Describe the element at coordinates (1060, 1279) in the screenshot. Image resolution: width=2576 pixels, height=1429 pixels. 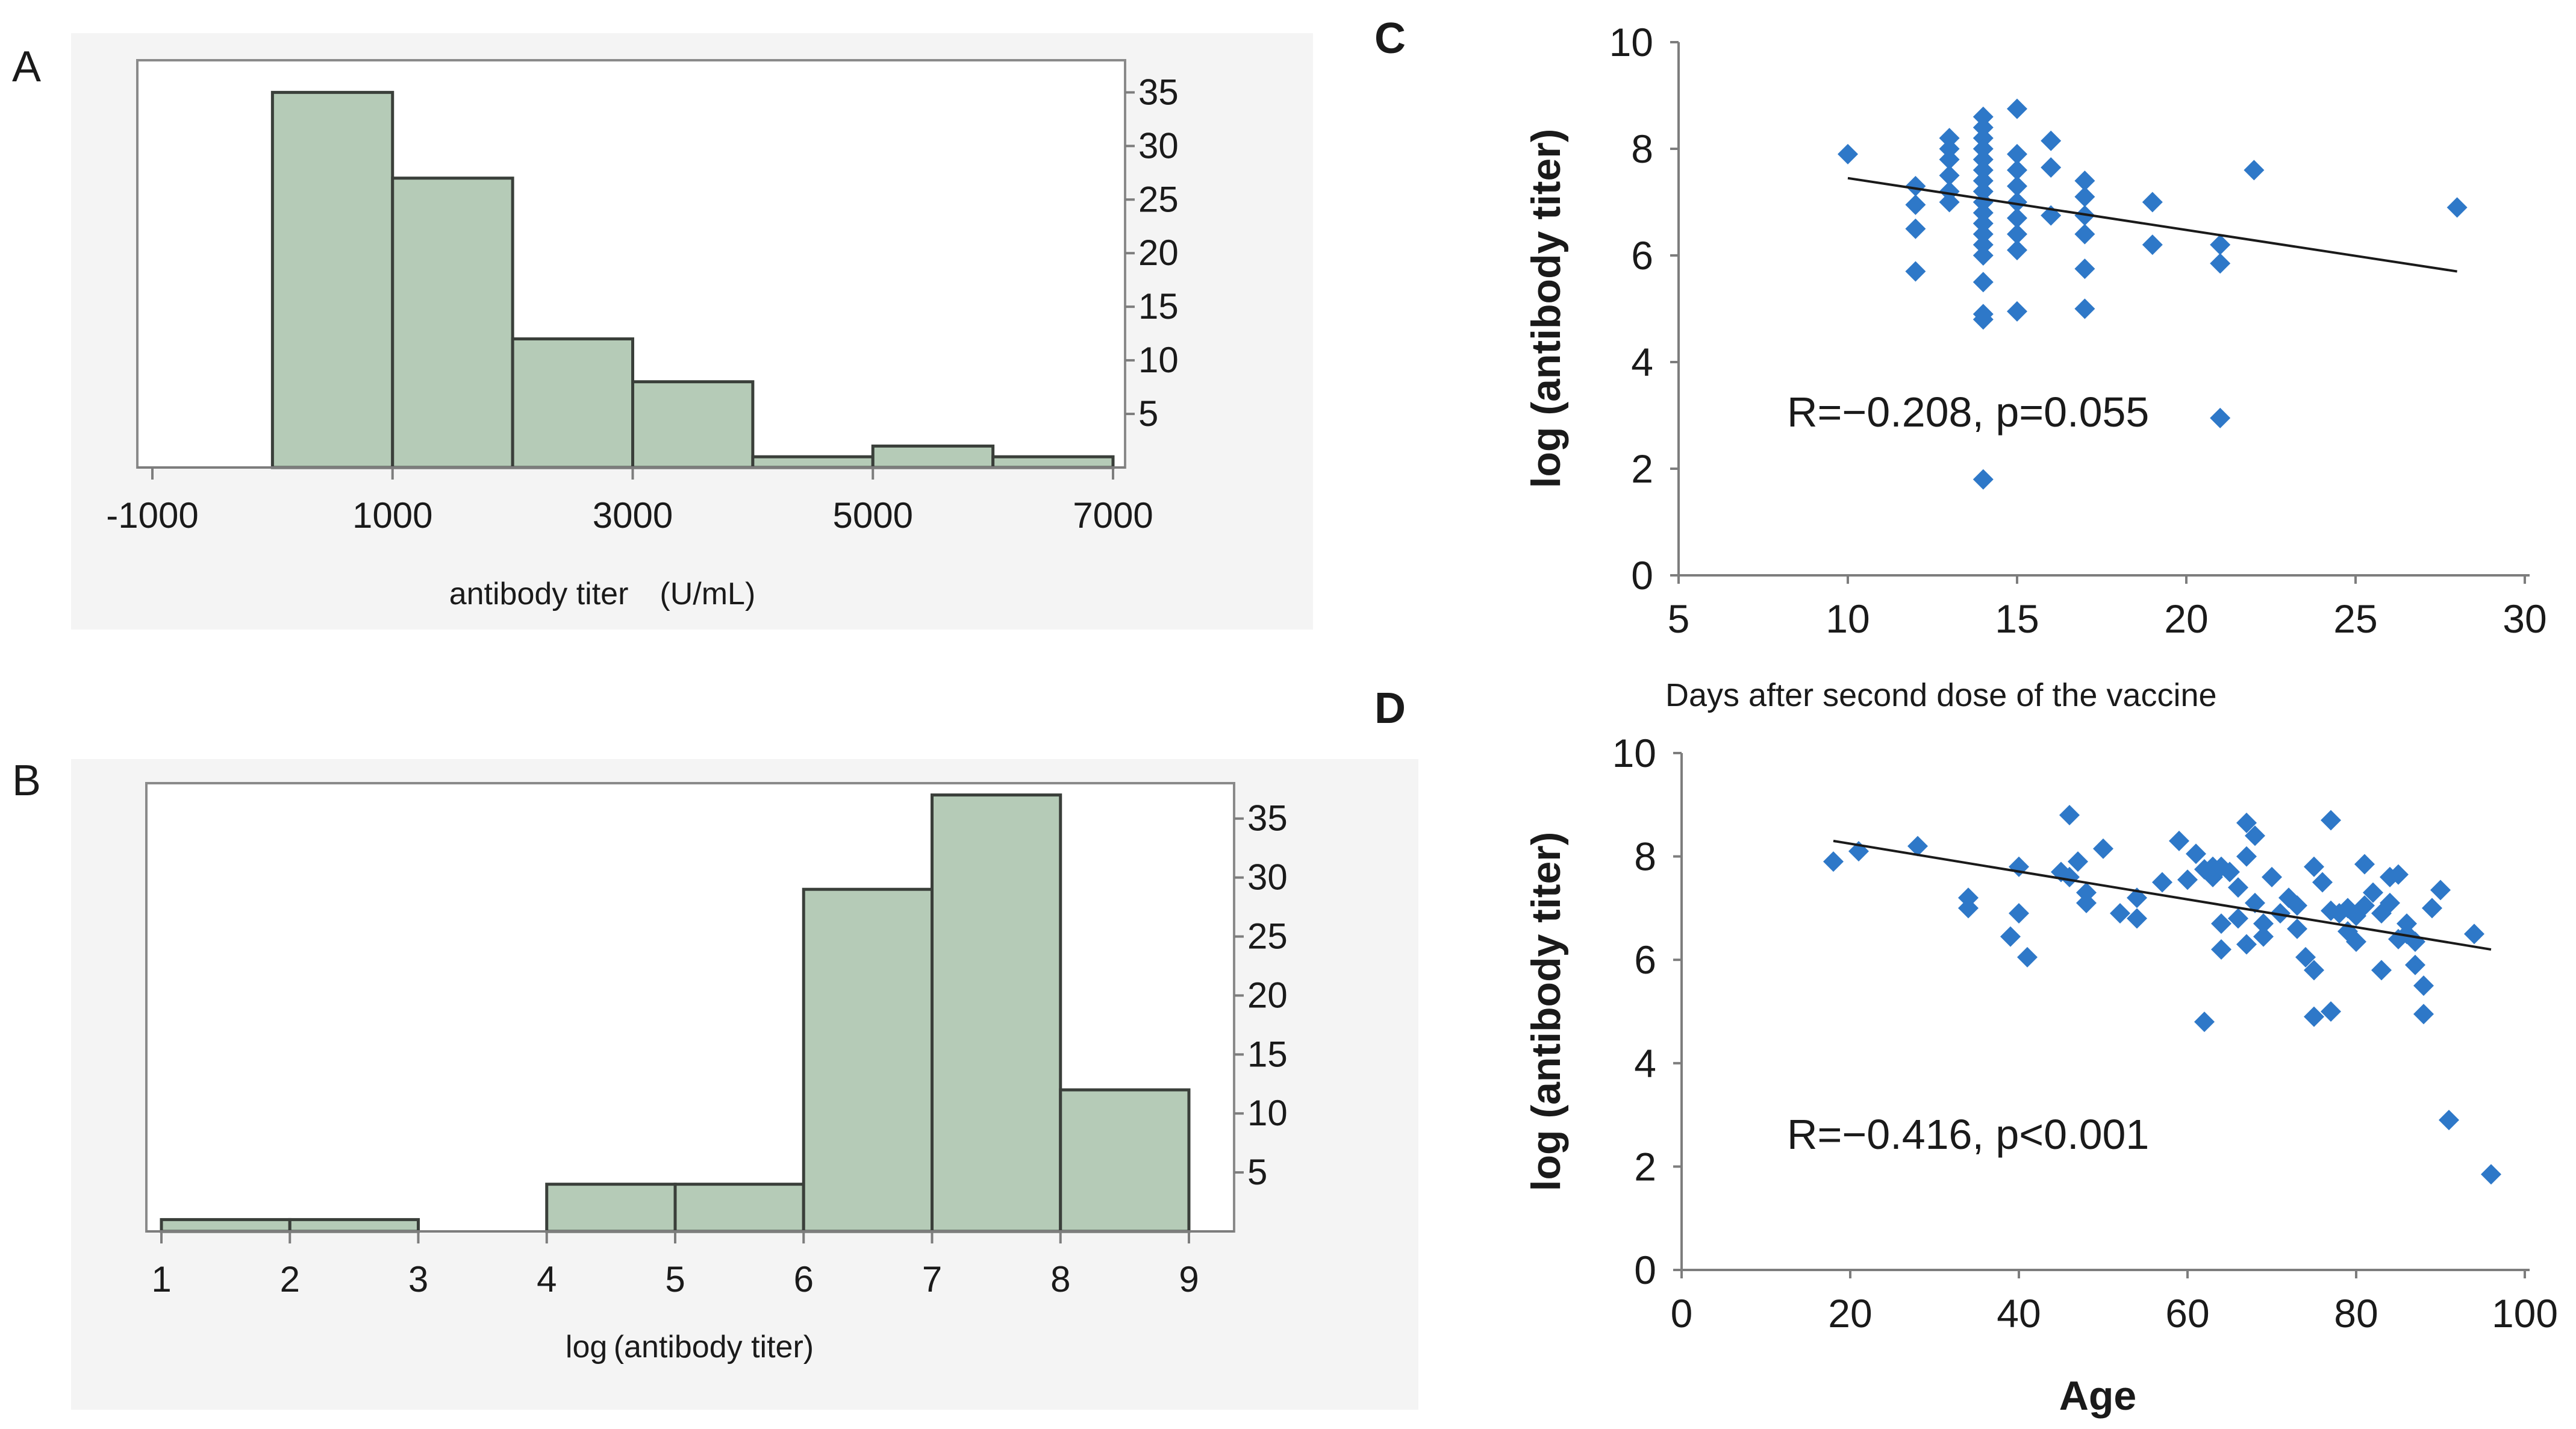
I see `panel-b-x-tick-label-7: 8` at that location.